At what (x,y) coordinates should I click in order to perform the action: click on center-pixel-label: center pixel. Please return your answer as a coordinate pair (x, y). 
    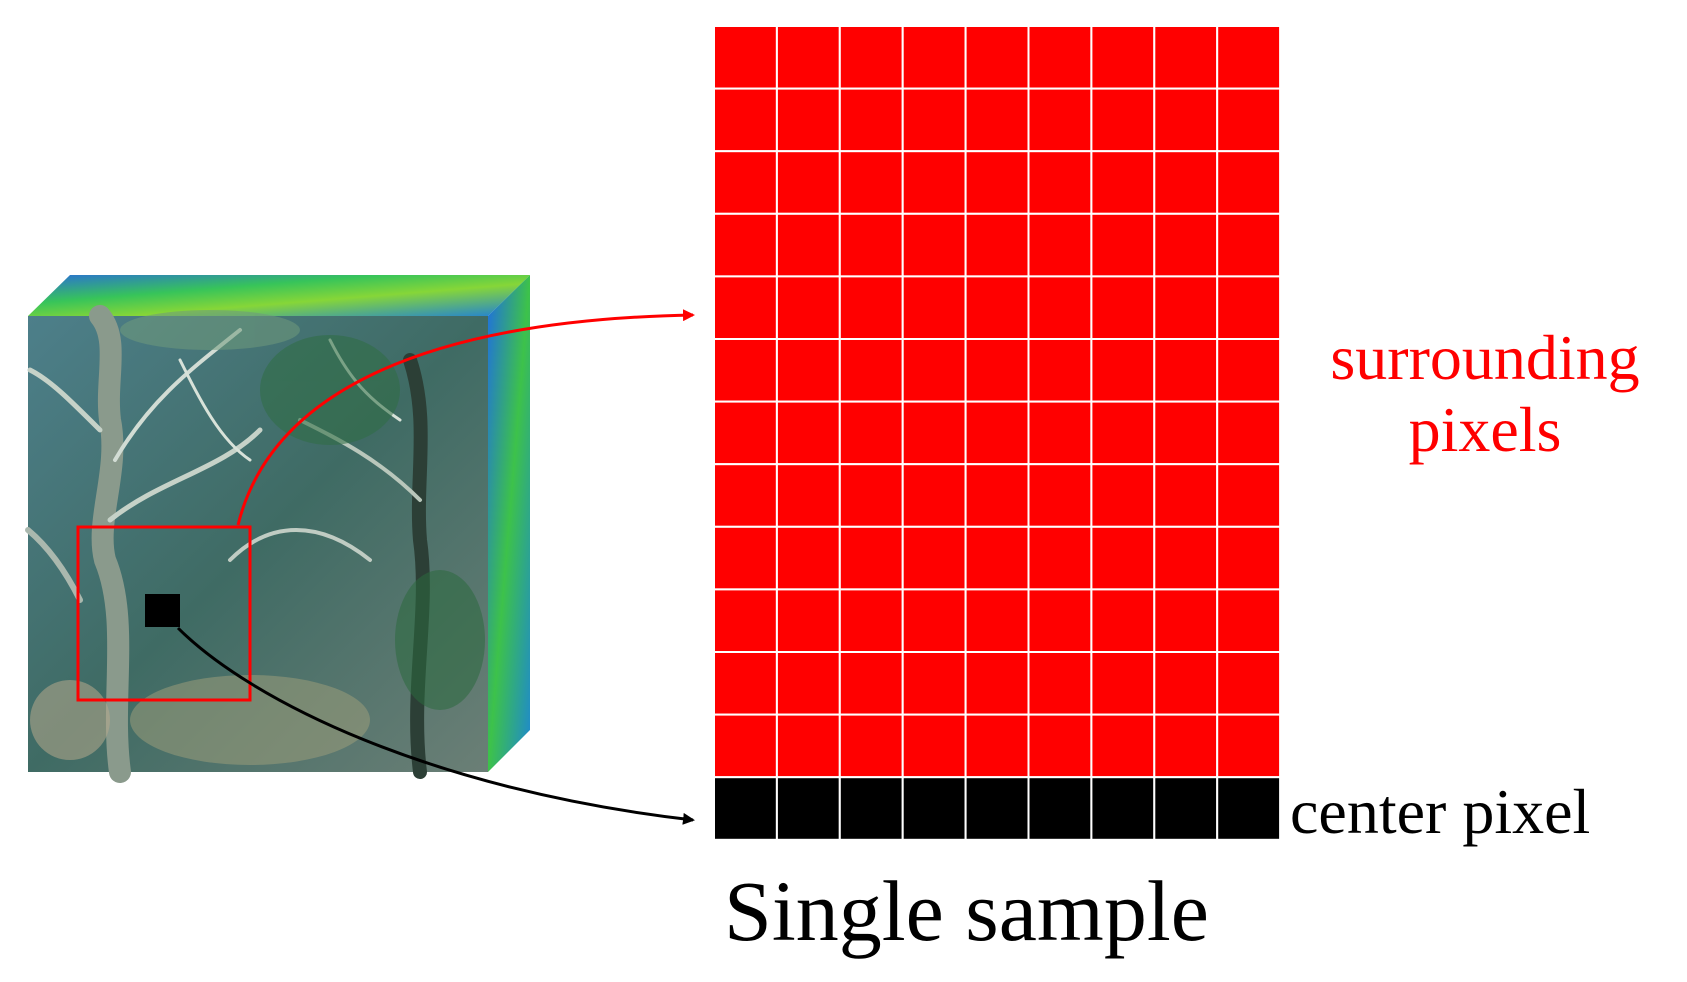
    Looking at the image, I should click on (1440, 811).